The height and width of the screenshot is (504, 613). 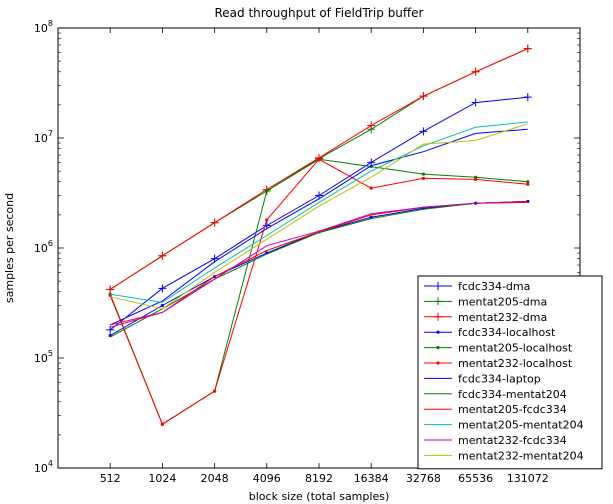 I want to click on legend-item: mentat232-dma, so click(x=485, y=317).